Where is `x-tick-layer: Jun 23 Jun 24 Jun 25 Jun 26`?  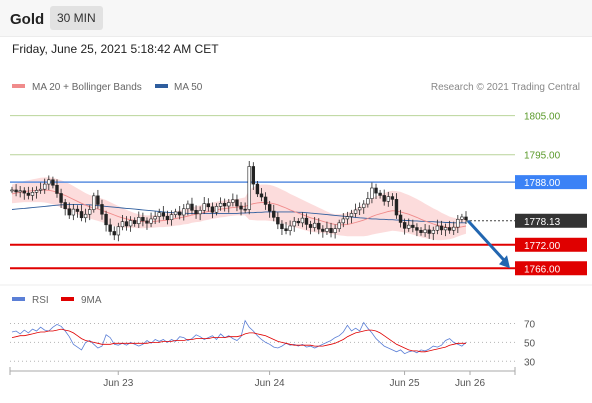 x-tick-layer: Jun 23 Jun 24 Jun 25 Jun 26 is located at coordinates (294, 380).